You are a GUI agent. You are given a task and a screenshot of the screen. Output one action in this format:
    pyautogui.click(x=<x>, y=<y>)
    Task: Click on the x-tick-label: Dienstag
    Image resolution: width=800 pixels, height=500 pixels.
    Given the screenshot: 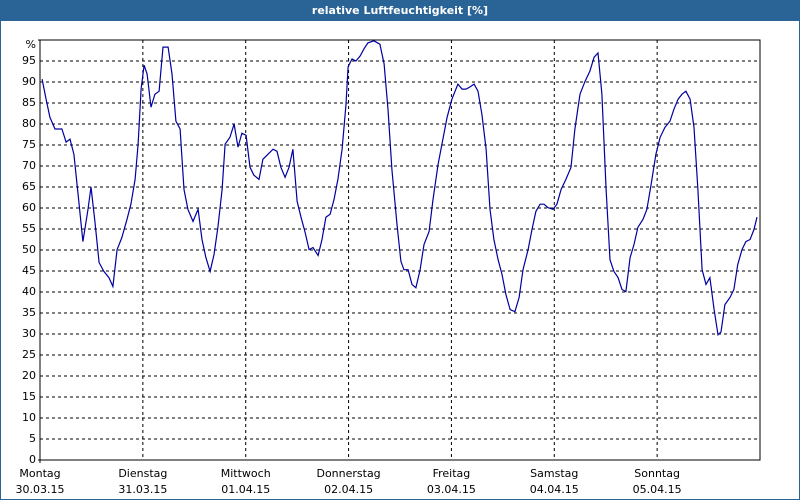 What is the action you would take?
    pyautogui.click(x=142, y=473)
    